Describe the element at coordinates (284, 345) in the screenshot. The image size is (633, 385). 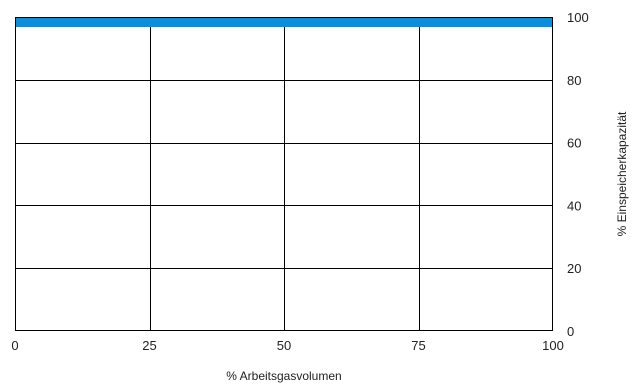
I see `x-tick-label: 50` at that location.